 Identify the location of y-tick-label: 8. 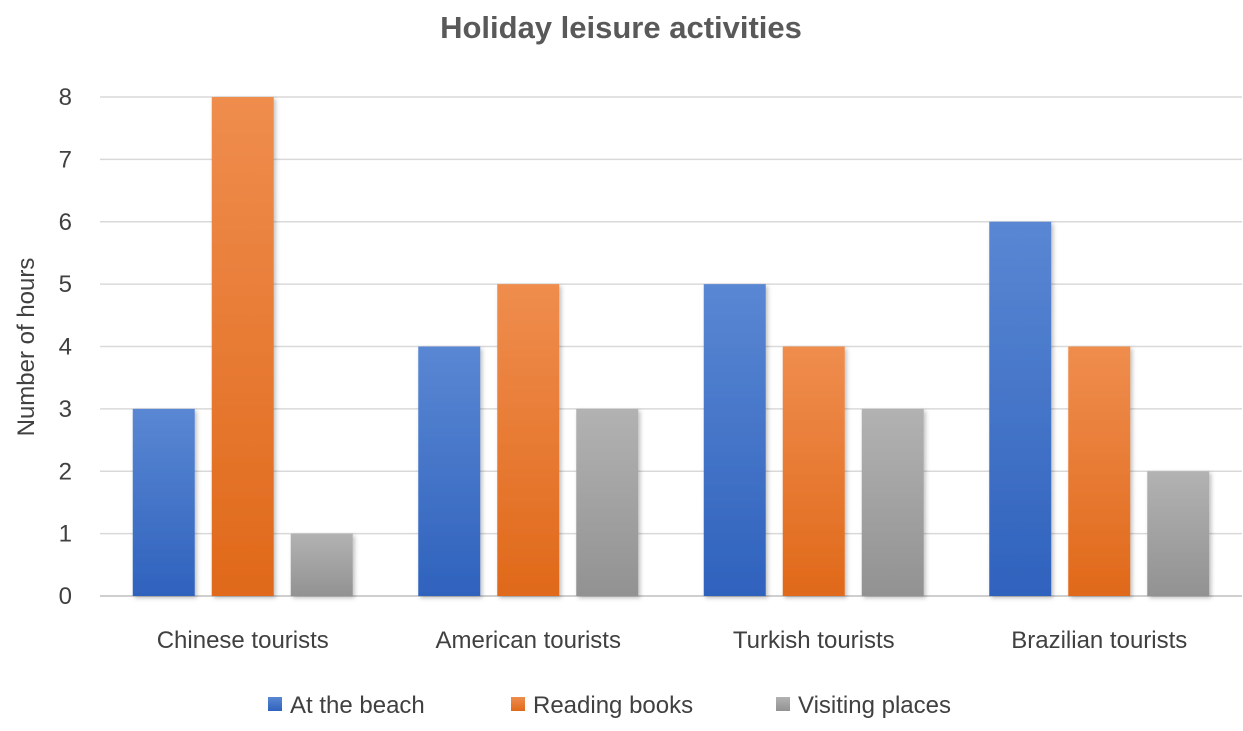
(65, 97).